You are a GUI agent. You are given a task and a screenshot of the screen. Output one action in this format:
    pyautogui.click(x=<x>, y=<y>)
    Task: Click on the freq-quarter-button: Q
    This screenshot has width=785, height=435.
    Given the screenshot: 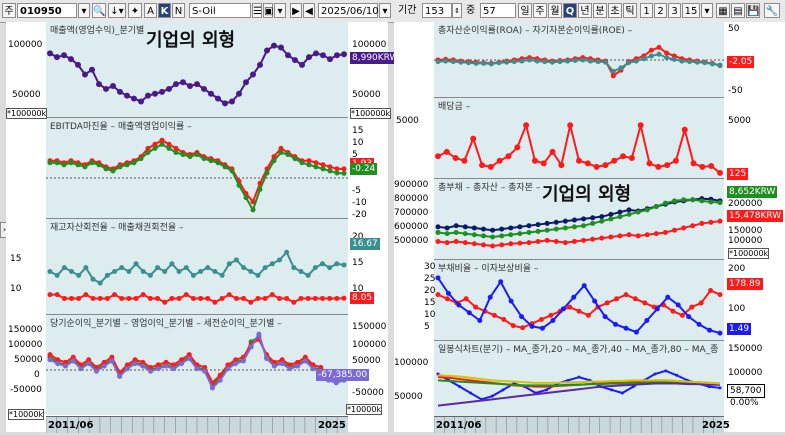 What is the action you would take?
    pyautogui.click(x=570, y=10)
    